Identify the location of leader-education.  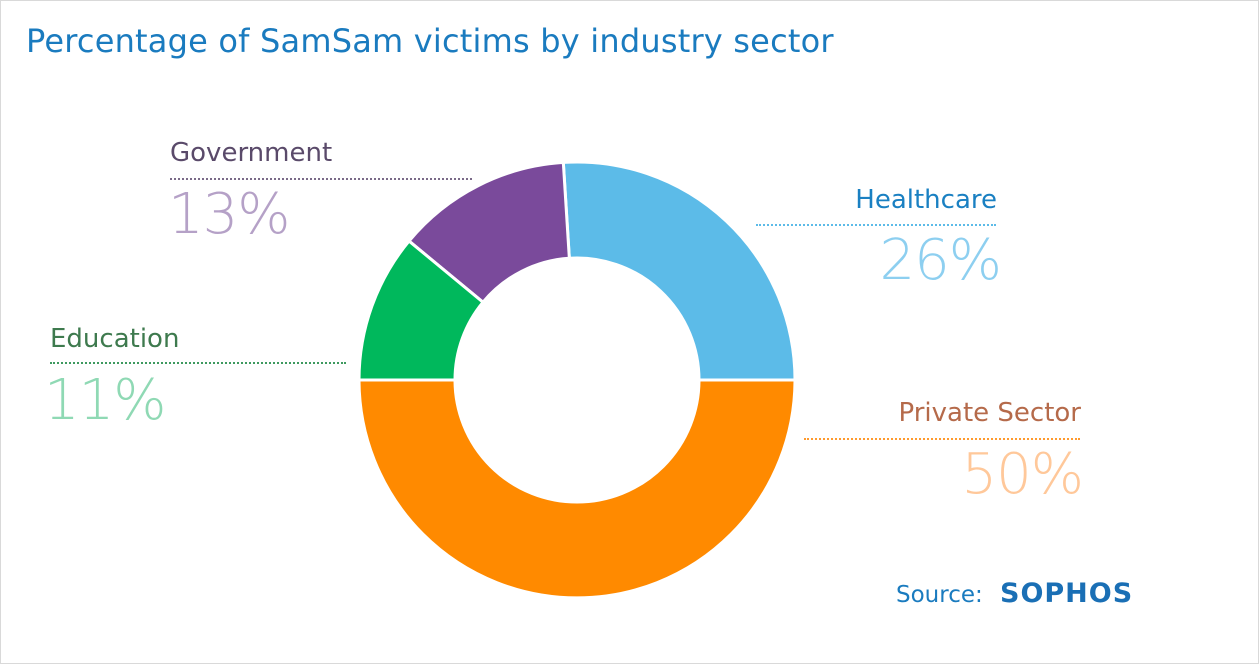
(198, 363).